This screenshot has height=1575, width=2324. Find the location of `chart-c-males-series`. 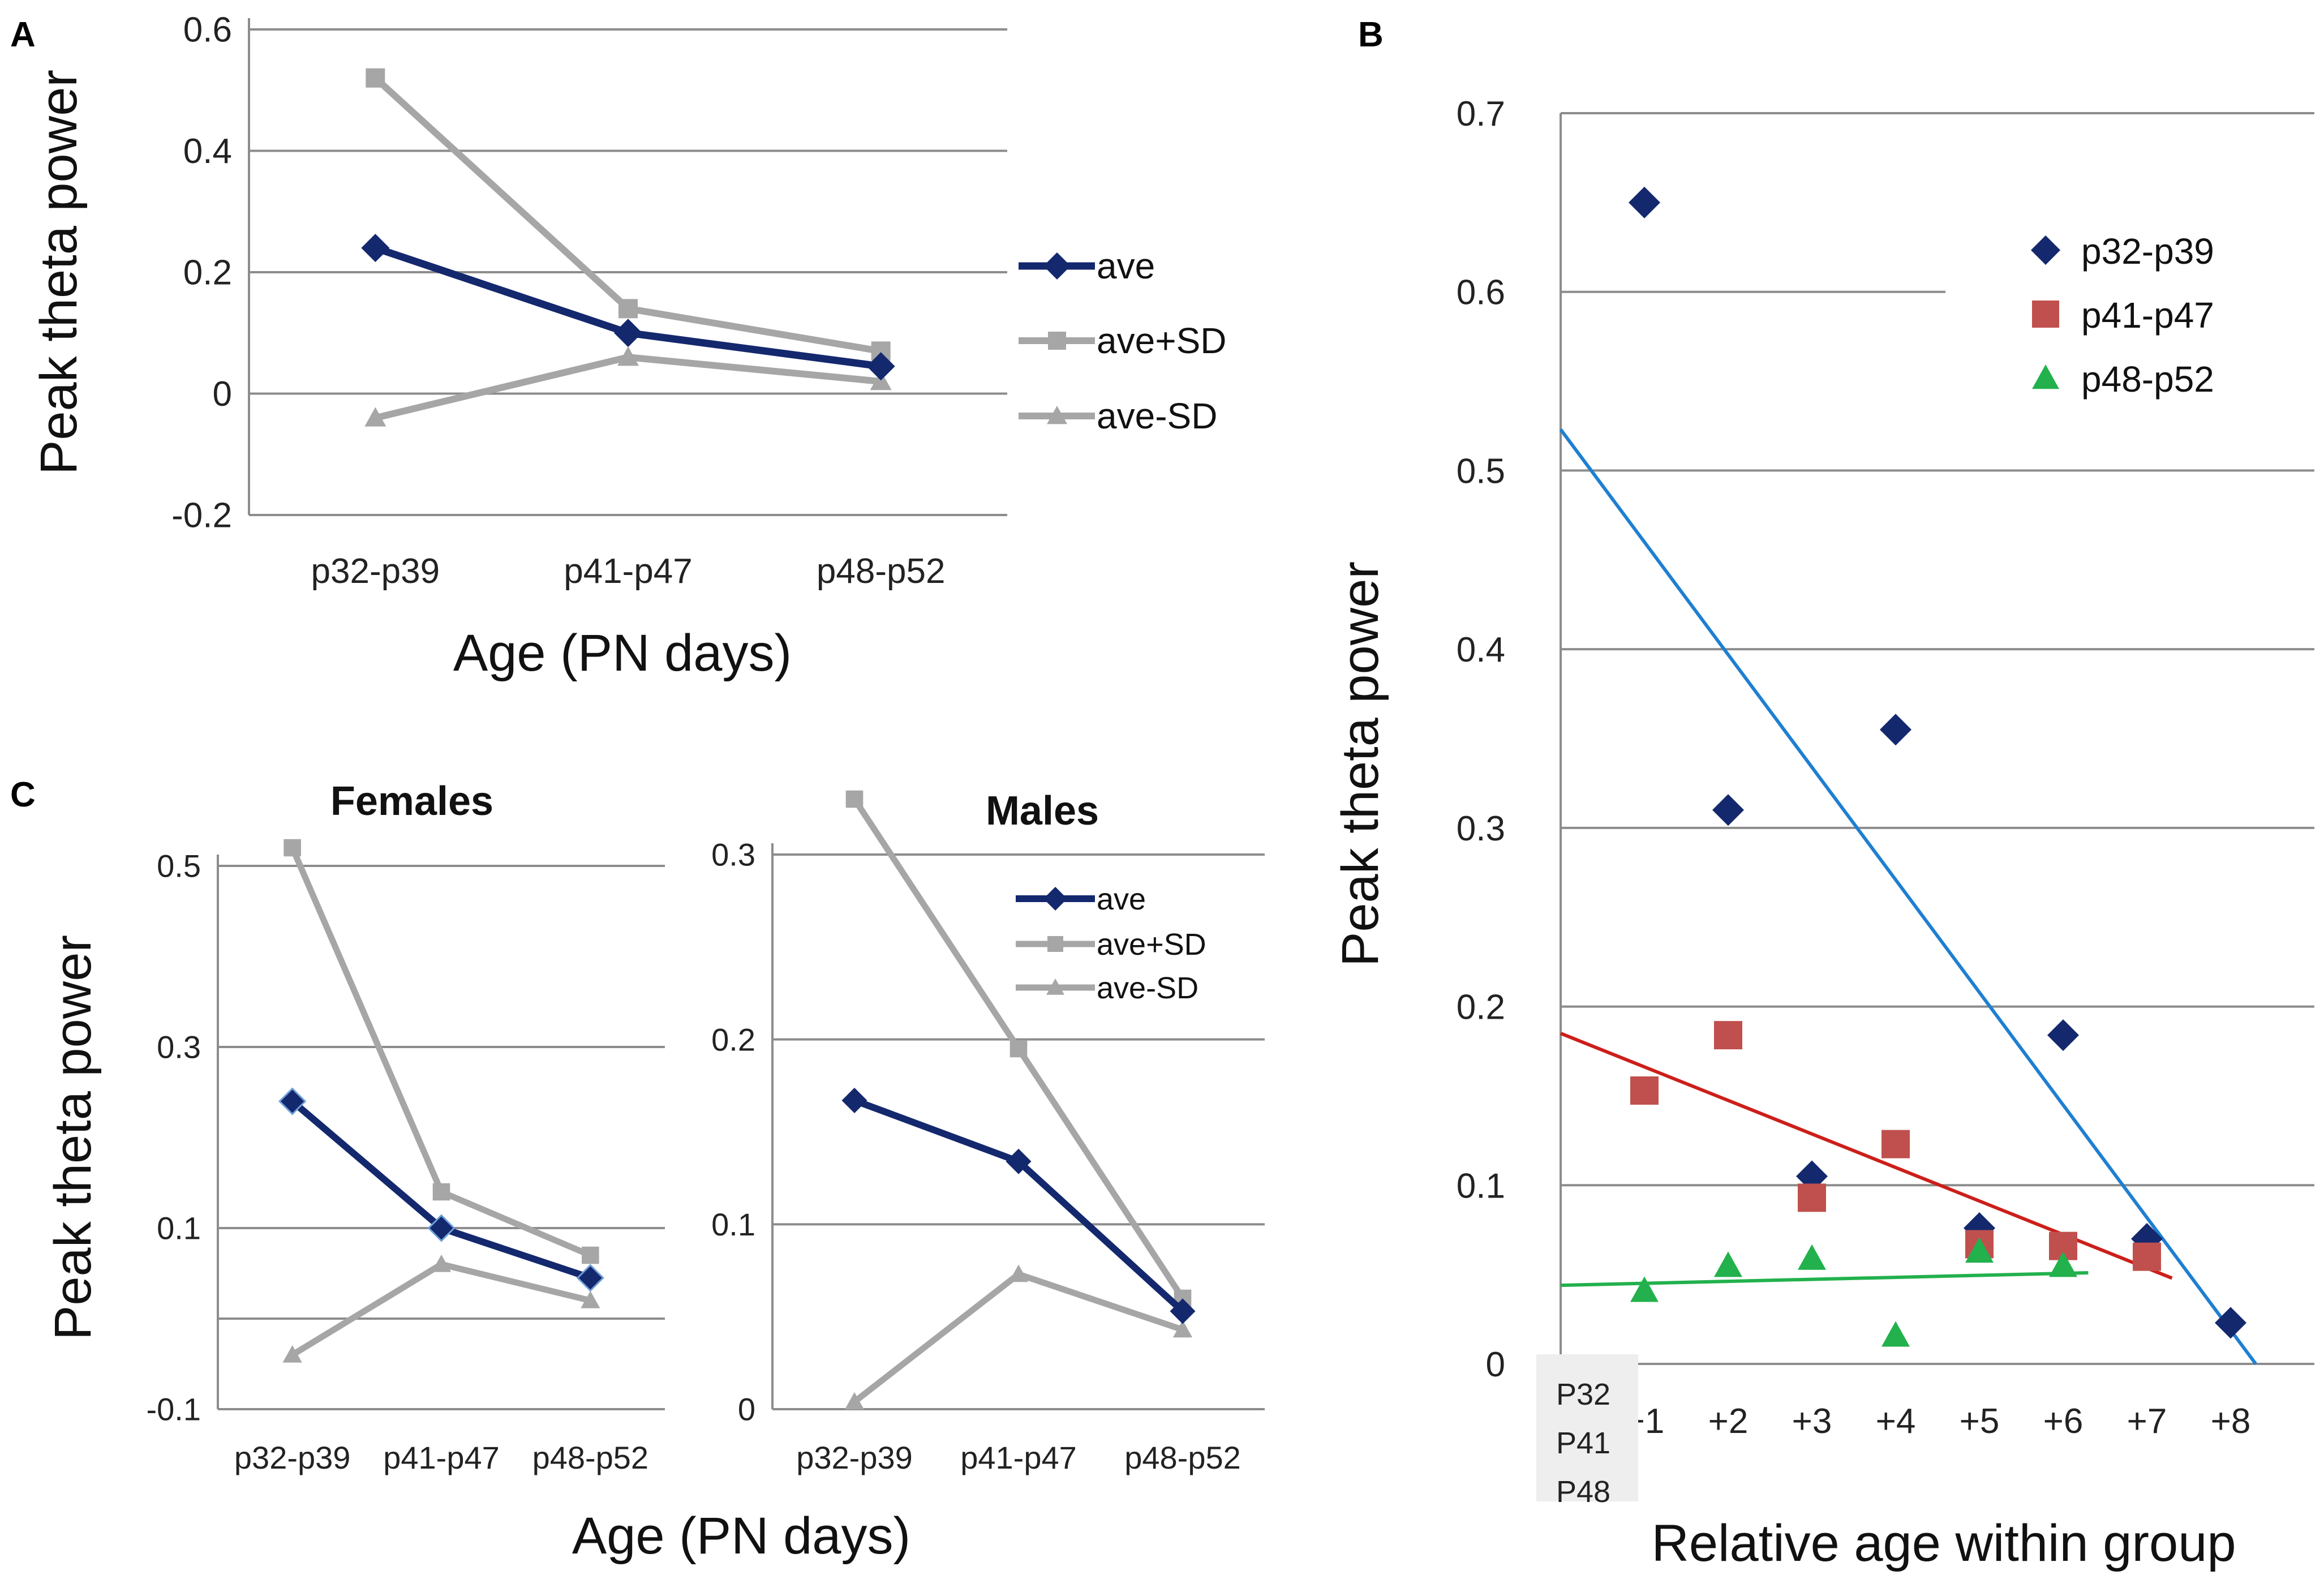

chart-c-males-series is located at coordinates (1019, 1100).